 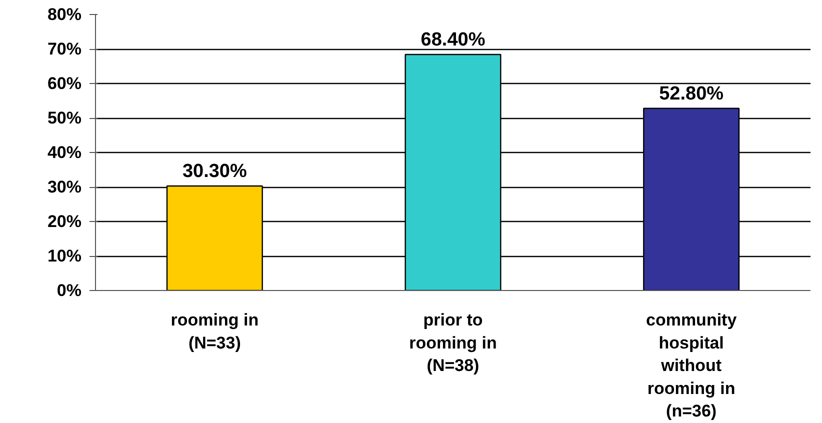 What do you see at coordinates (64, 49) in the screenshot?
I see `y-tick-label: 70%` at bounding box center [64, 49].